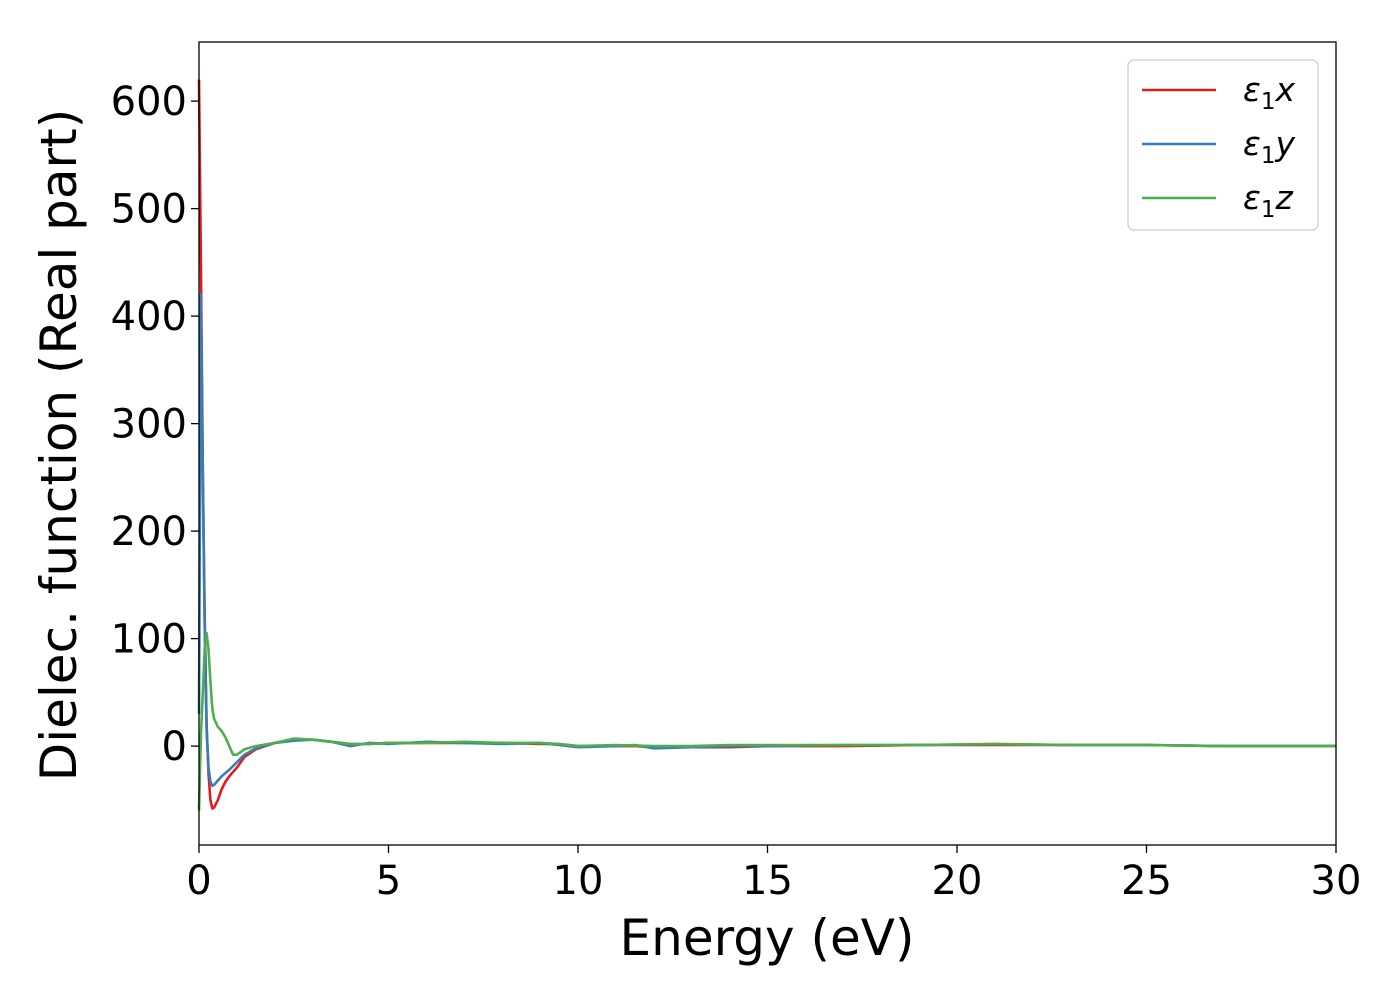 The image size is (1400, 1000). Describe the element at coordinates (149, 210) in the screenshot. I see `y-tick-label: 500` at that location.